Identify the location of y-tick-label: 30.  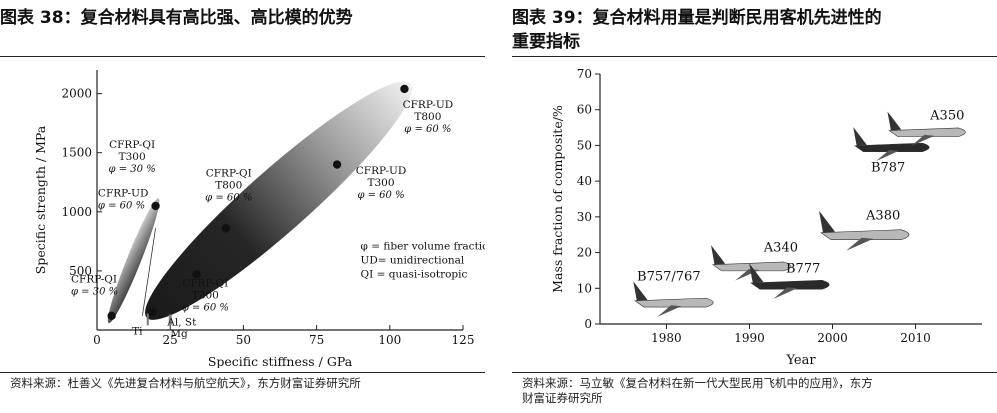
(584, 217).